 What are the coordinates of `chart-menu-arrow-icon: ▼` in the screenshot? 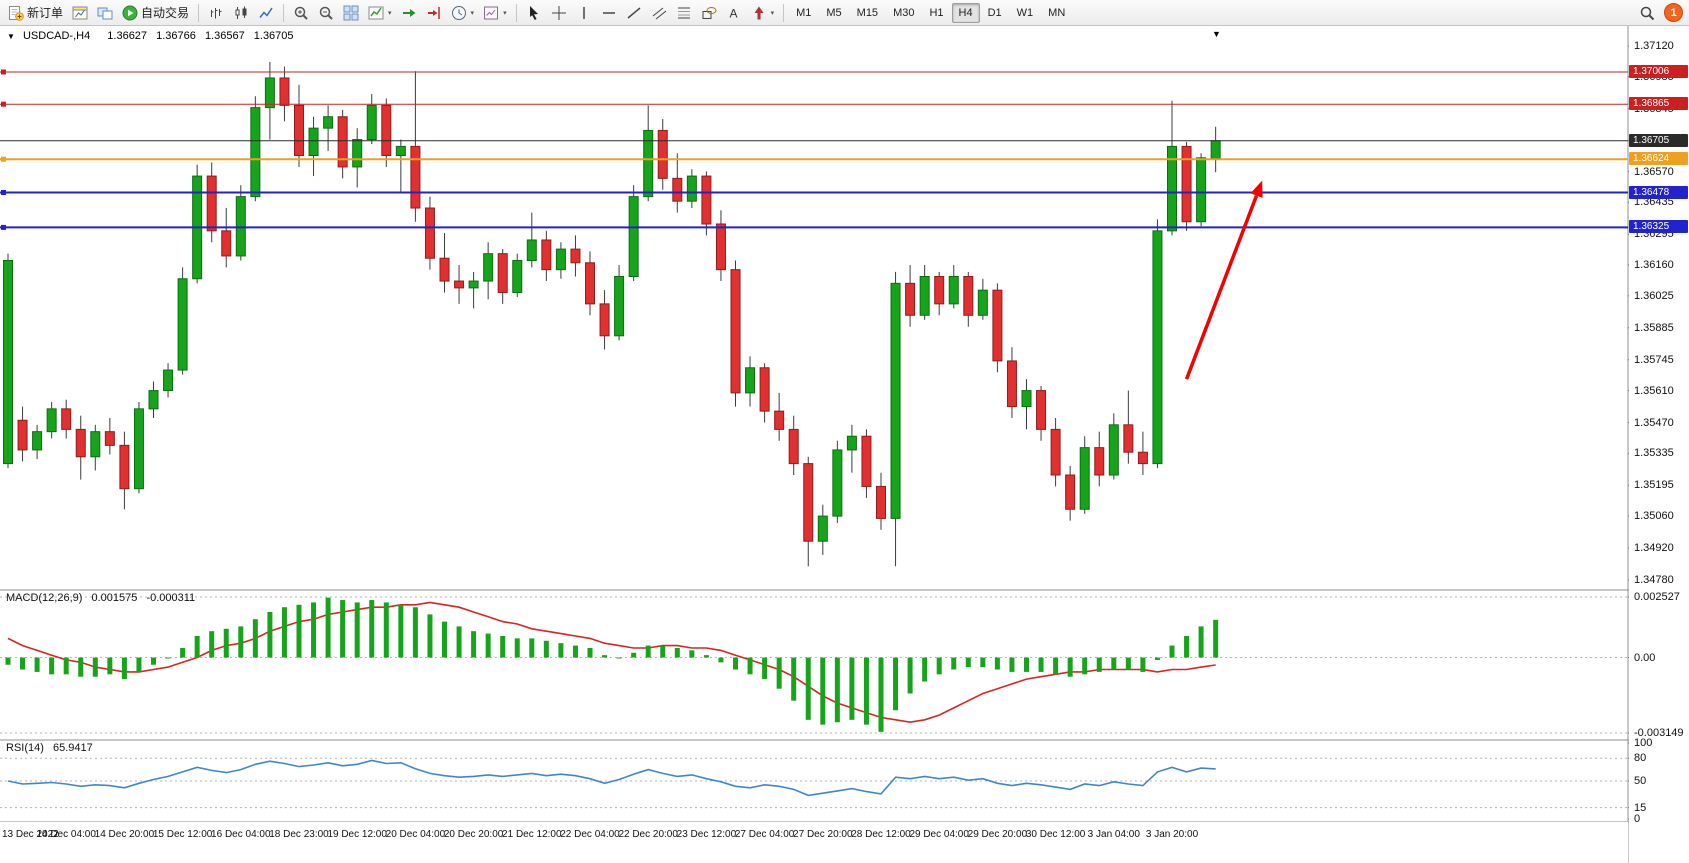 It's located at (1216, 34).